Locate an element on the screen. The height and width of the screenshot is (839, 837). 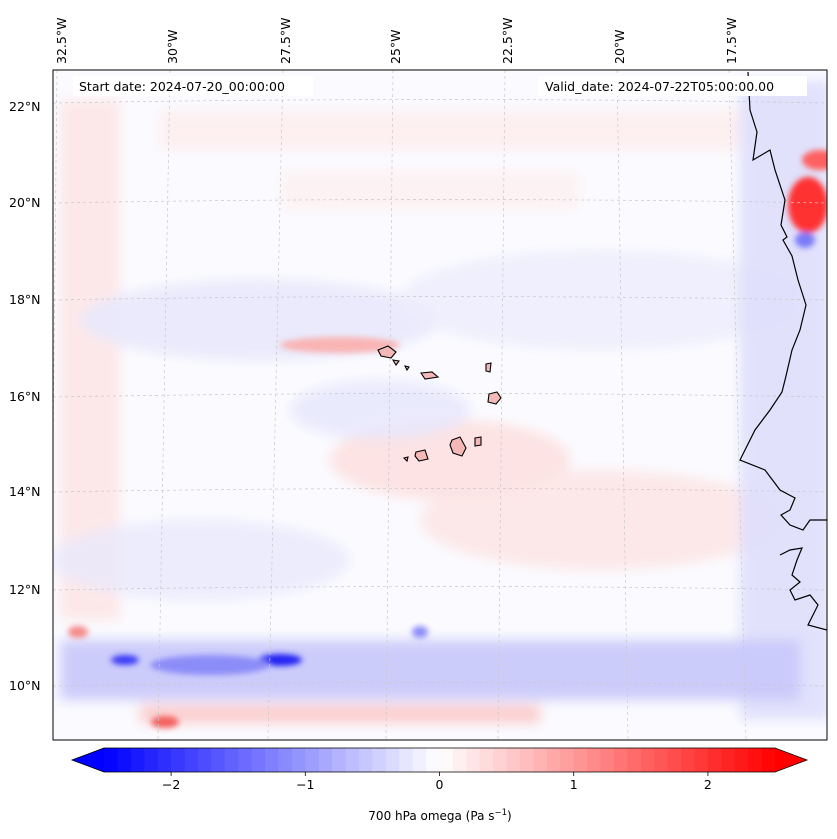
colorbar-tick-label: −1 is located at coordinates (305, 784).